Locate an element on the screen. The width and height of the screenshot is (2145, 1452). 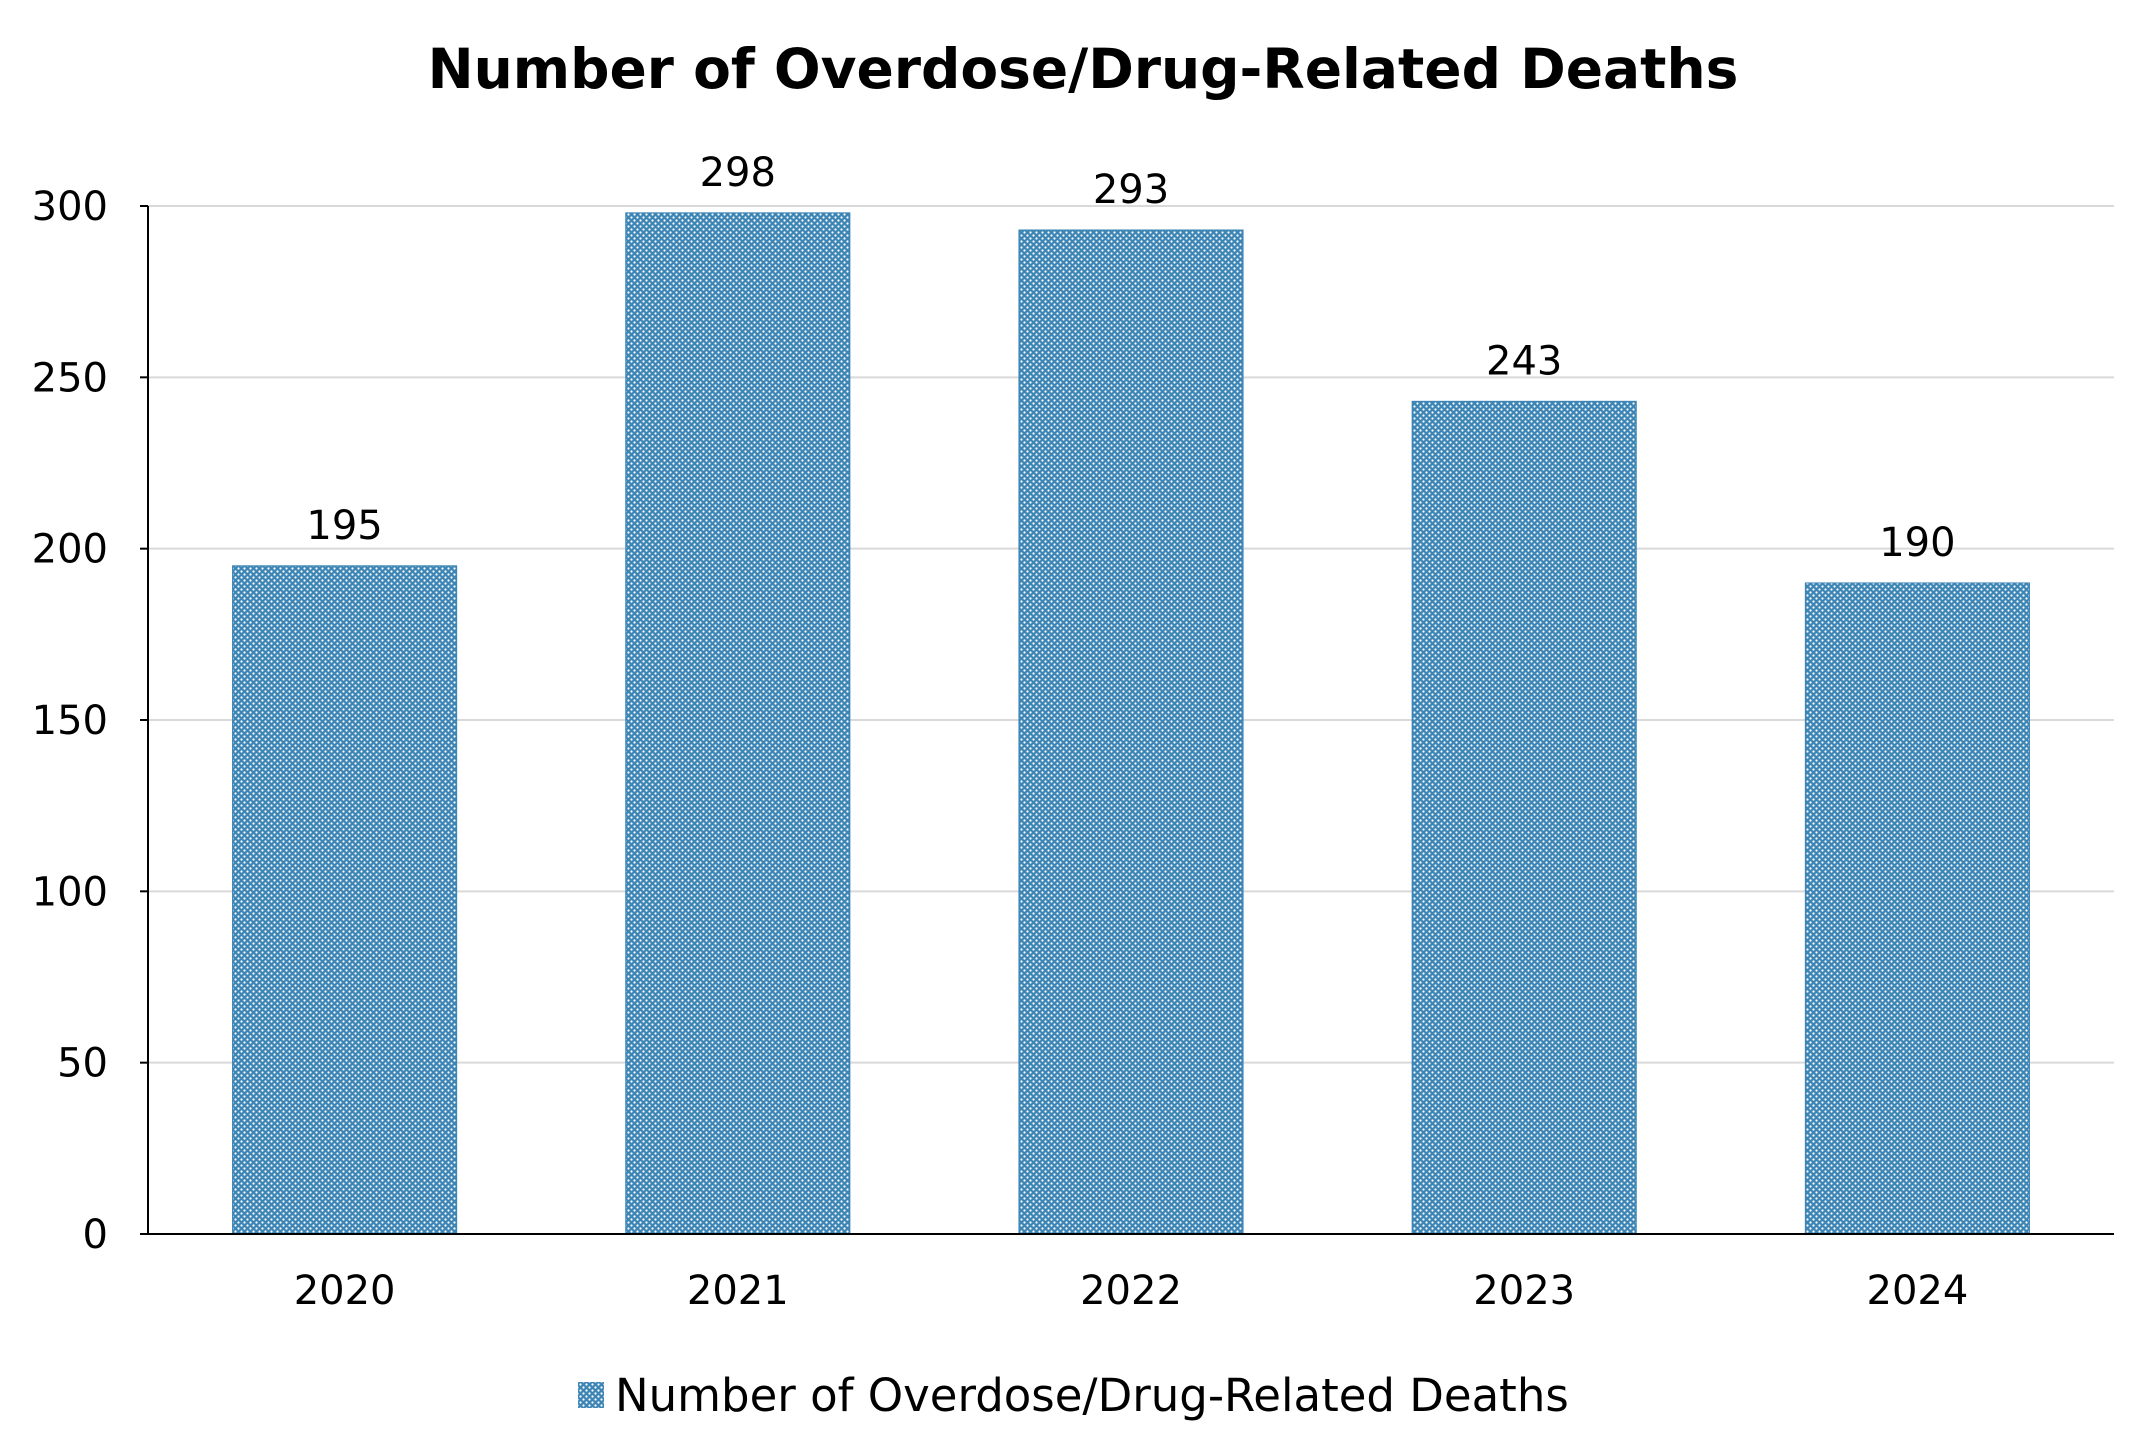
x-tick-label: 2022 is located at coordinates (1131, 1291).